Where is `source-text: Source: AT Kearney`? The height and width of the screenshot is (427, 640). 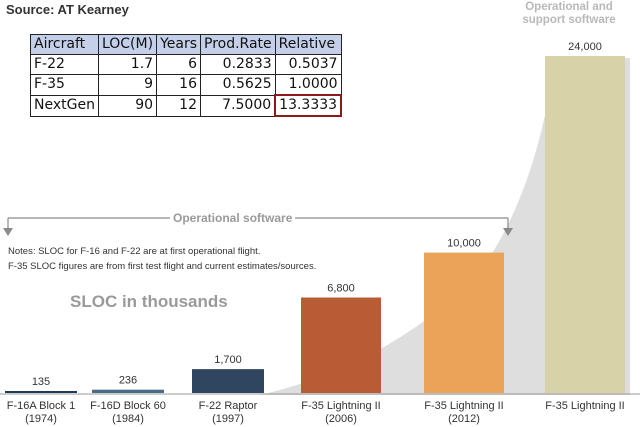 source-text: Source: AT Kearney is located at coordinates (67, 9).